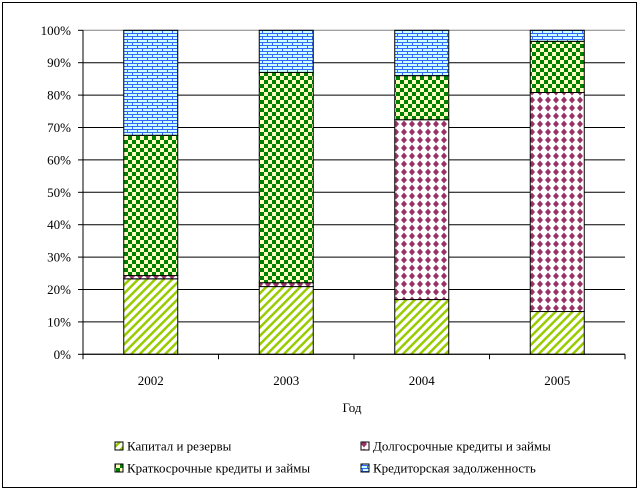  I want to click on y-tick-label: 50%, so click(59, 192).